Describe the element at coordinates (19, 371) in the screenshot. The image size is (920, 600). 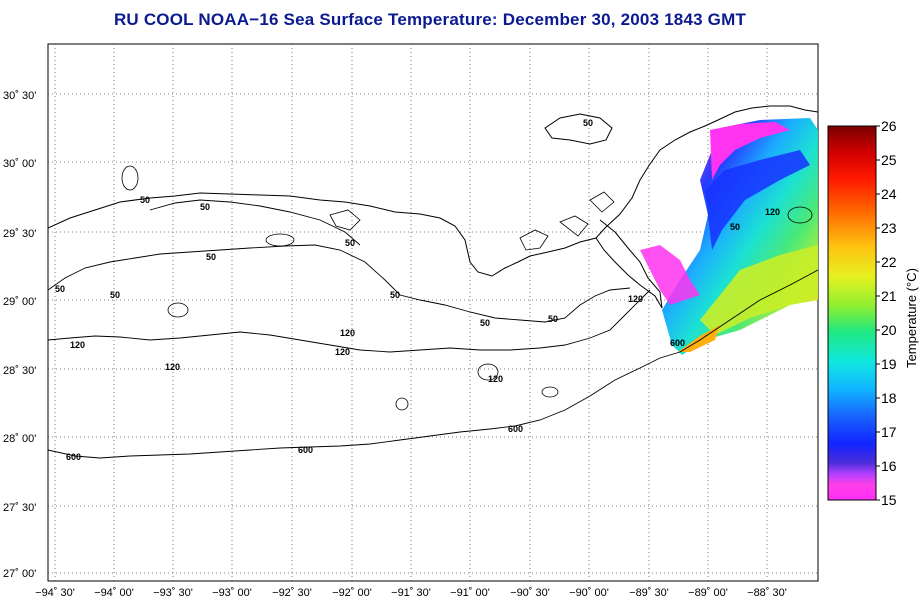
I see `lat-label: 28˚ 30'` at that location.